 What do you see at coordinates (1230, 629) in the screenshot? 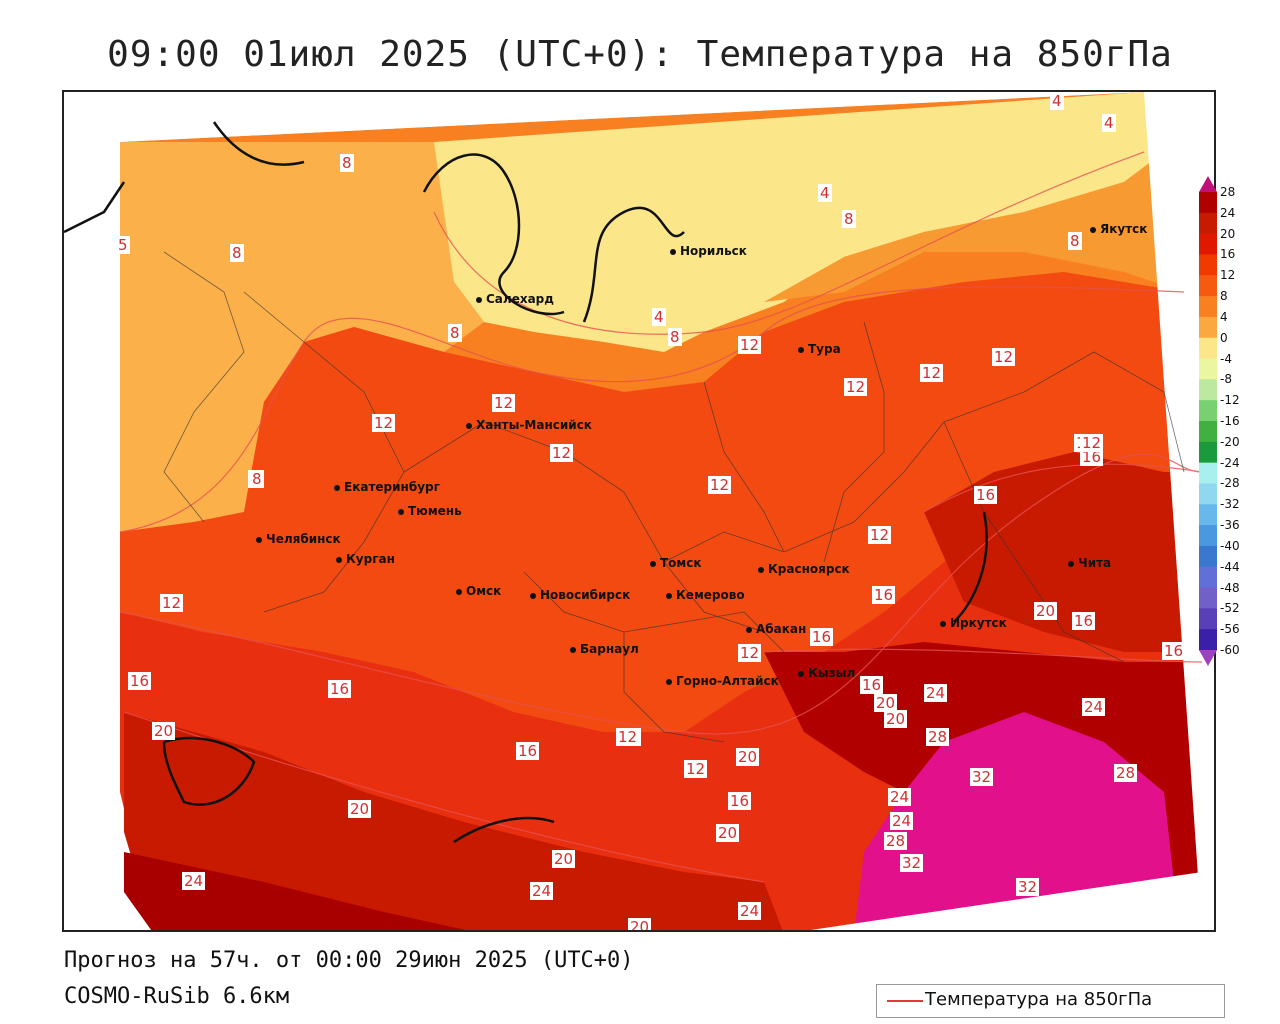
I see `colorbar-tick-label: -56` at bounding box center [1230, 629].